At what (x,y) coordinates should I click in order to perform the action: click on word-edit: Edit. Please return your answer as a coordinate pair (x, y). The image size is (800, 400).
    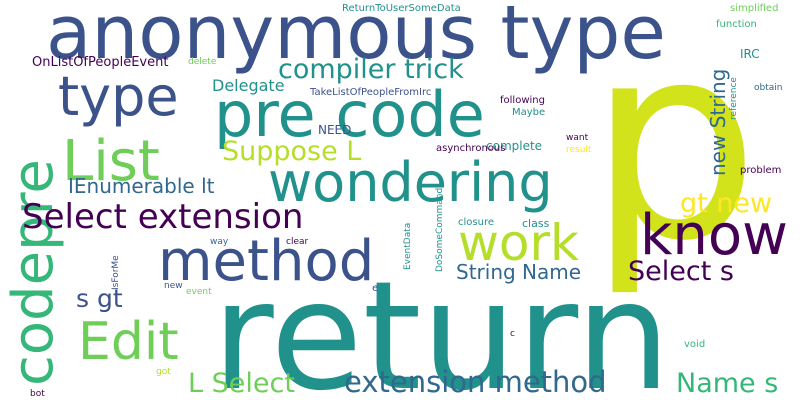
    Looking at the image, I should click on (128, 342).